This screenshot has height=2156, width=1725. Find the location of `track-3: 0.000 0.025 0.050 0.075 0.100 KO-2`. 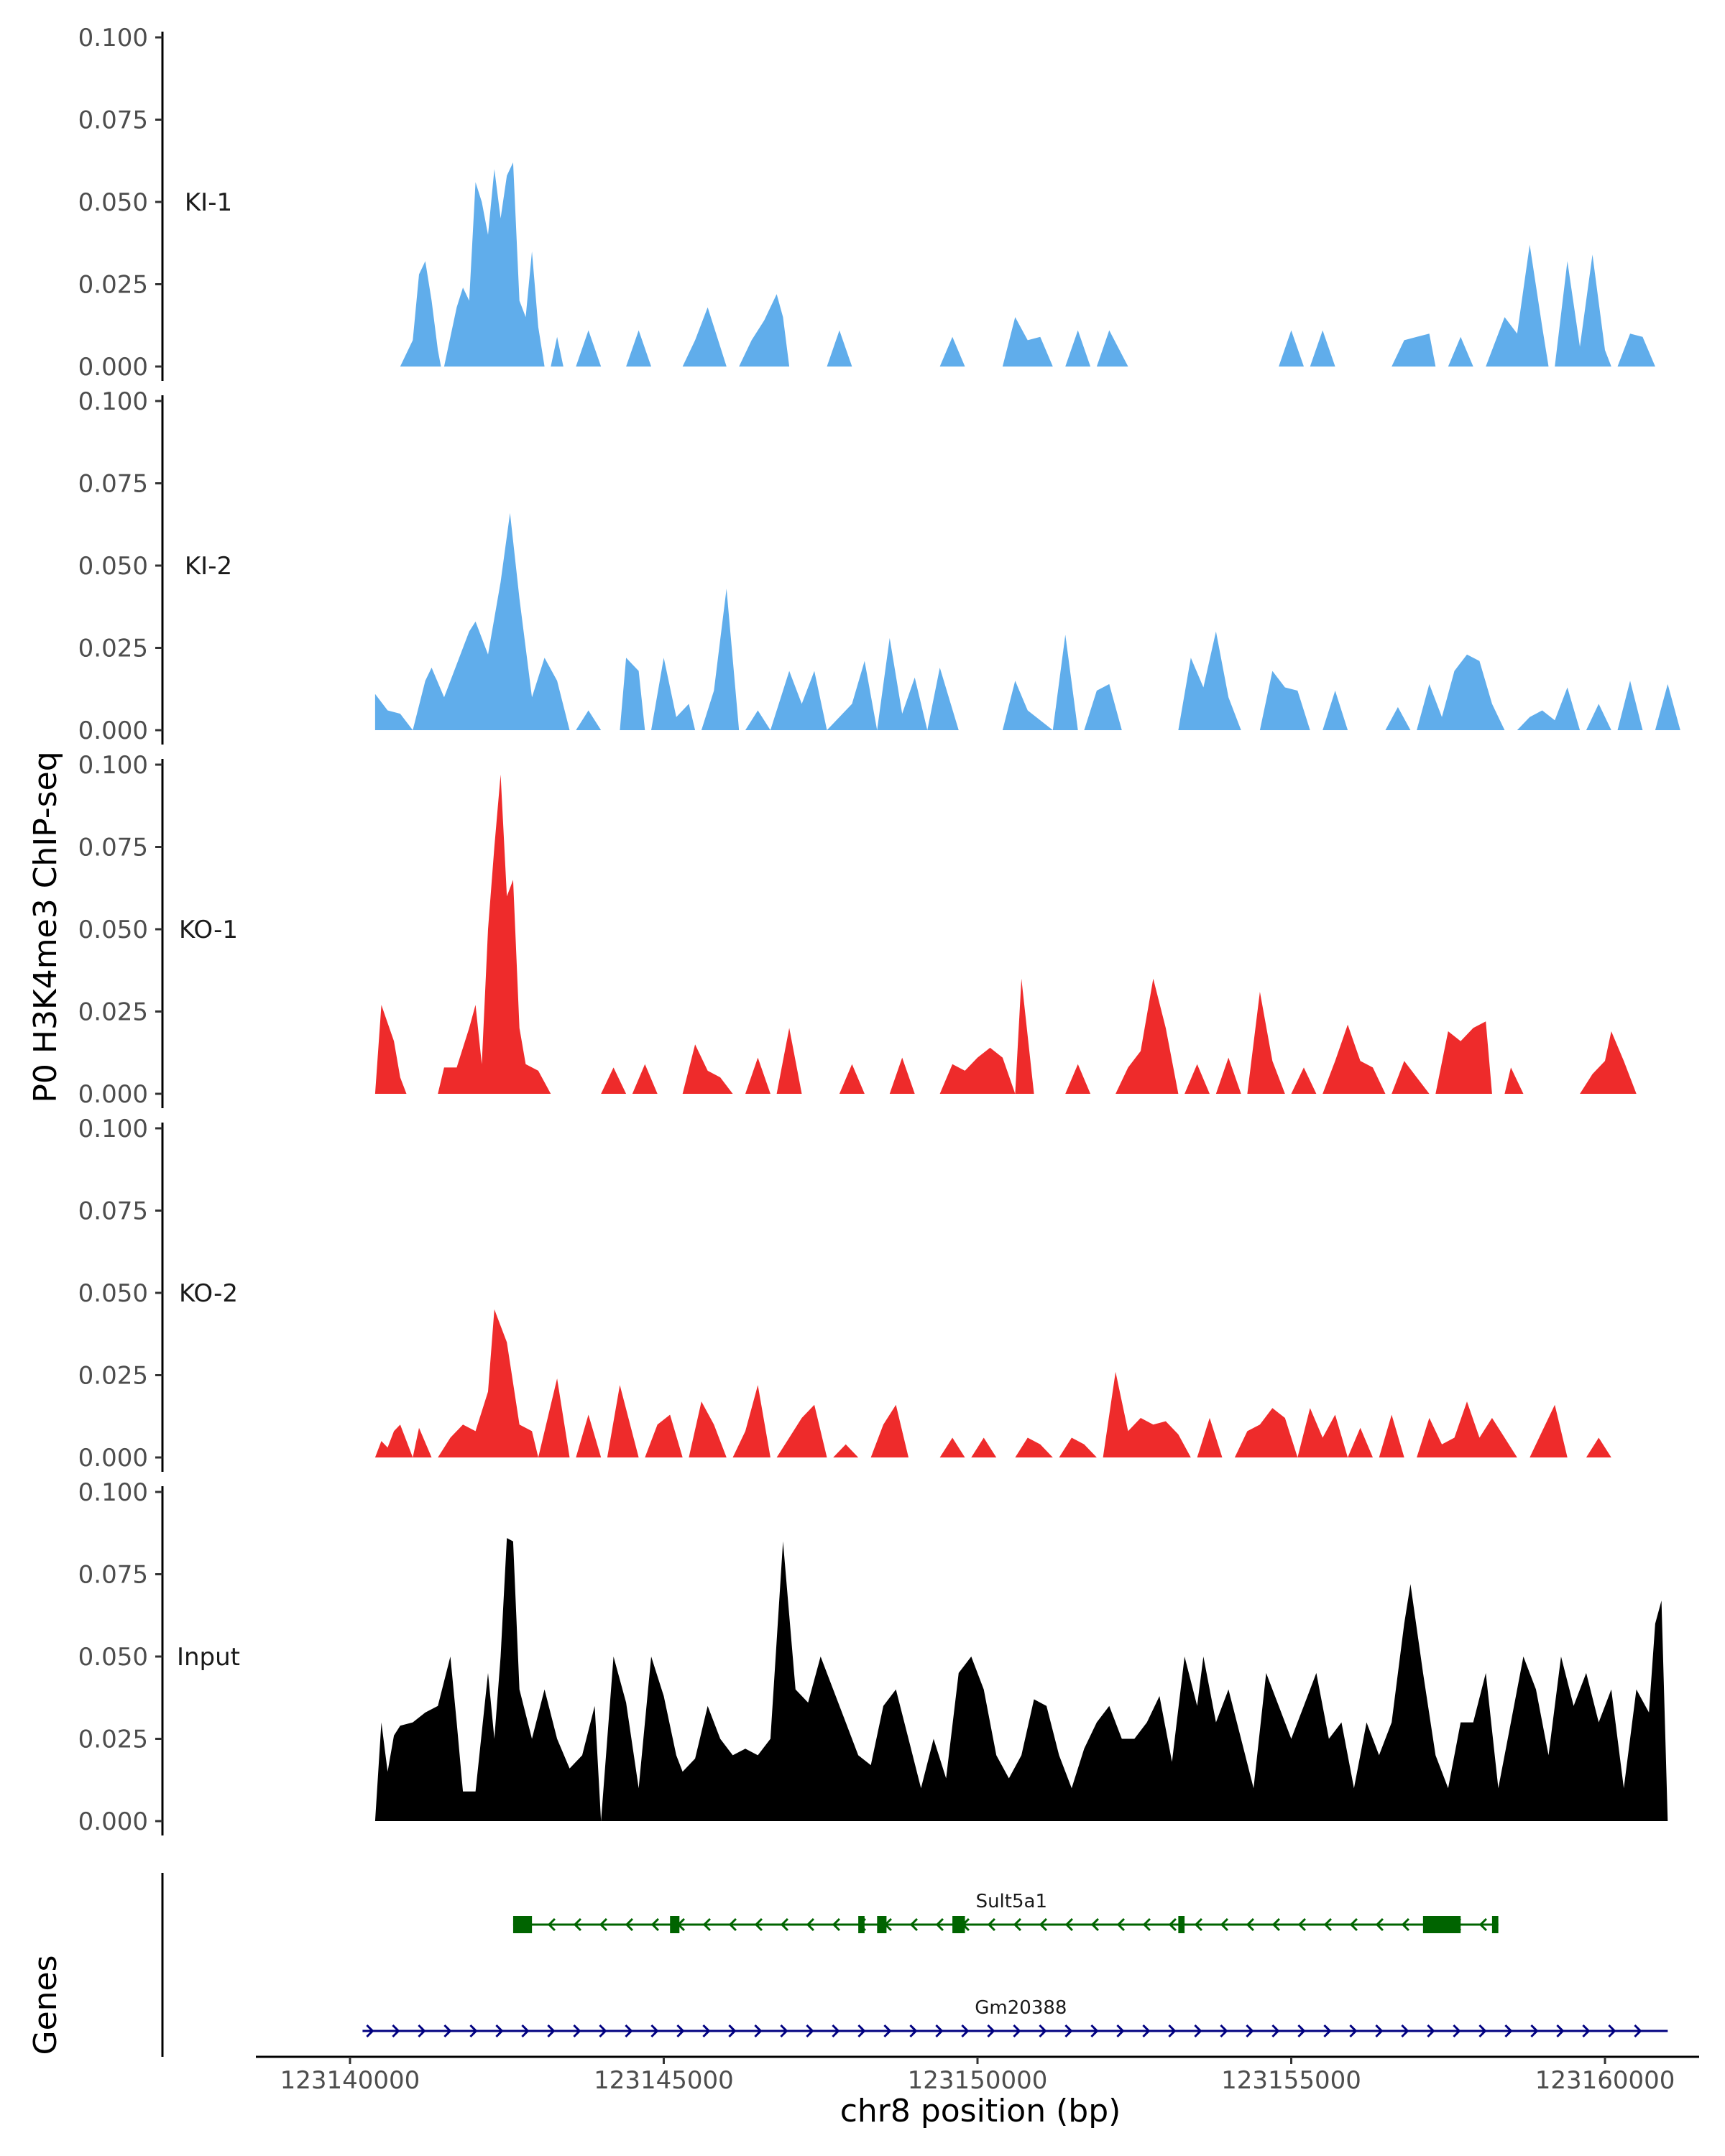

track-3: 0.000 0.025 0.050 0.075 0.100 KO-2 is located at coordinates (844, 1294).